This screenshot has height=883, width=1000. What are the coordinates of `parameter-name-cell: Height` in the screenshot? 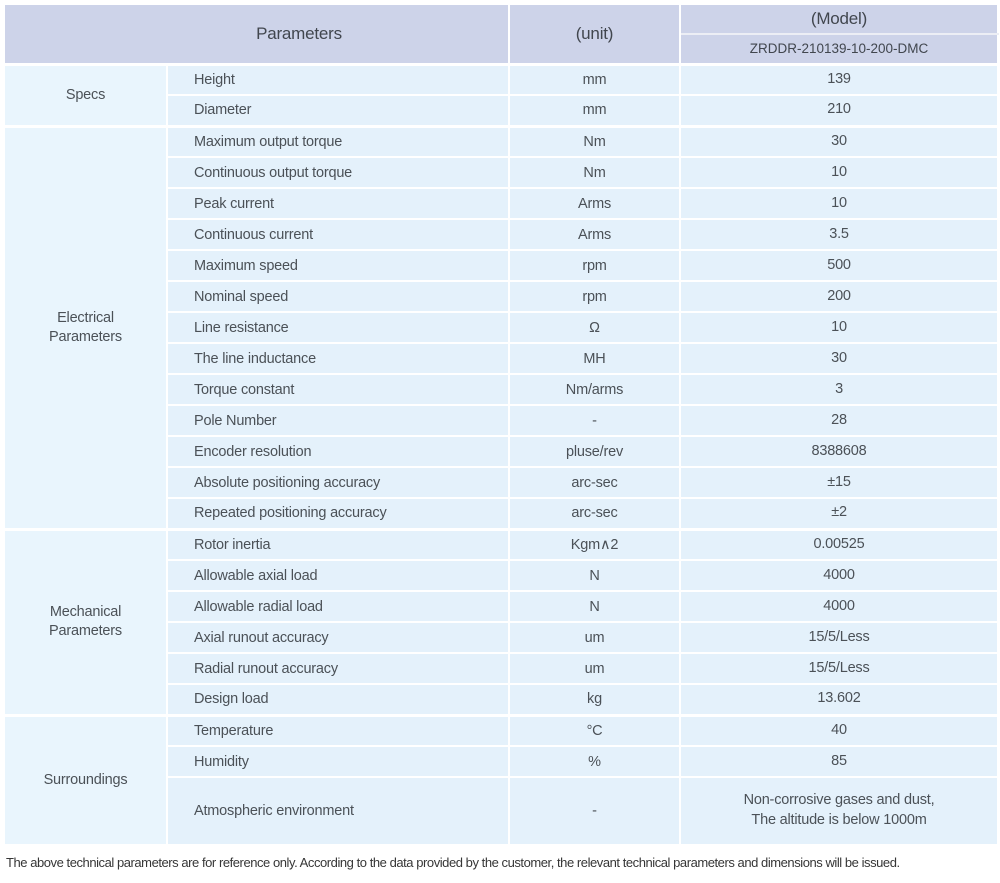 It's located at (338, 79).